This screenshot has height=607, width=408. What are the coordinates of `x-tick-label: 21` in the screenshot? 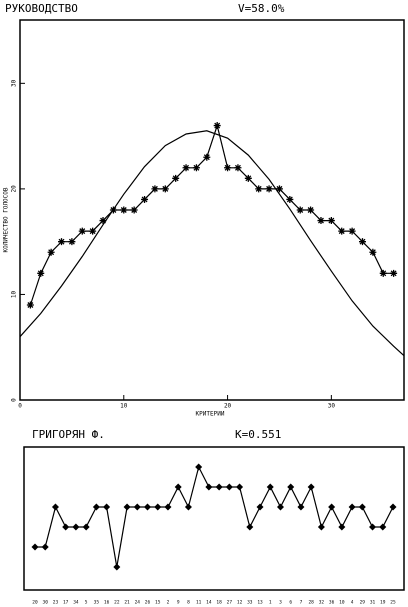 It's located at (127, 603).